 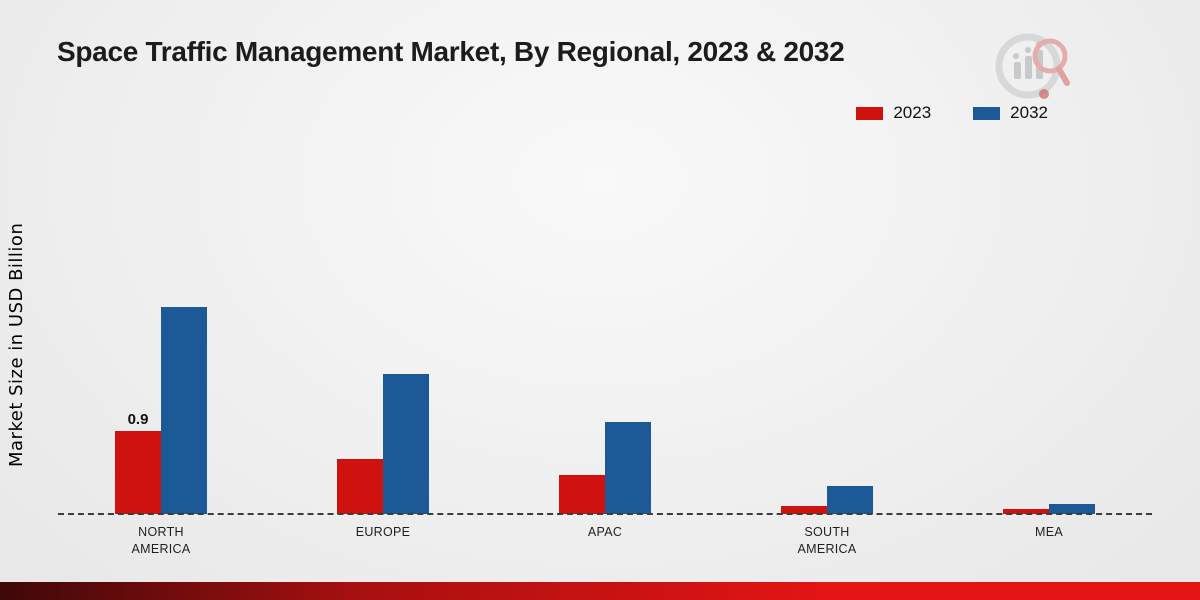 What do you see at coordinates (987, 113) in the screenshot?
I see `legend-swatch-2032` at bounding box center [987, 113].